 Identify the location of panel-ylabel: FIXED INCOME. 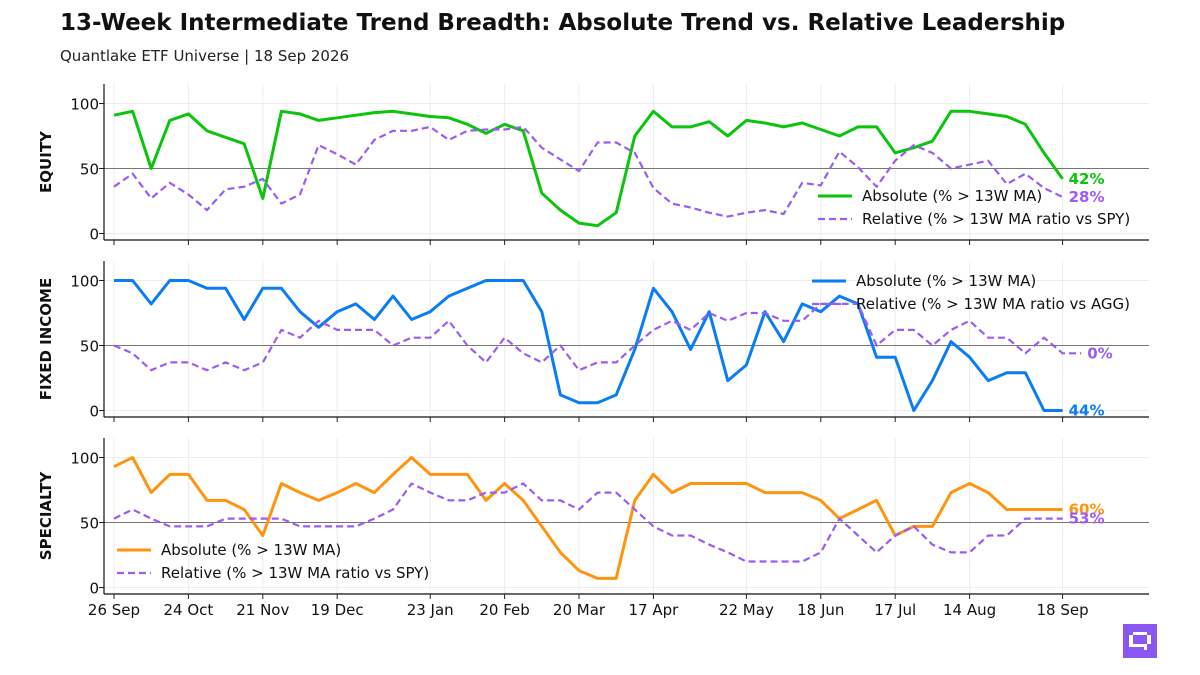
(46, 339).